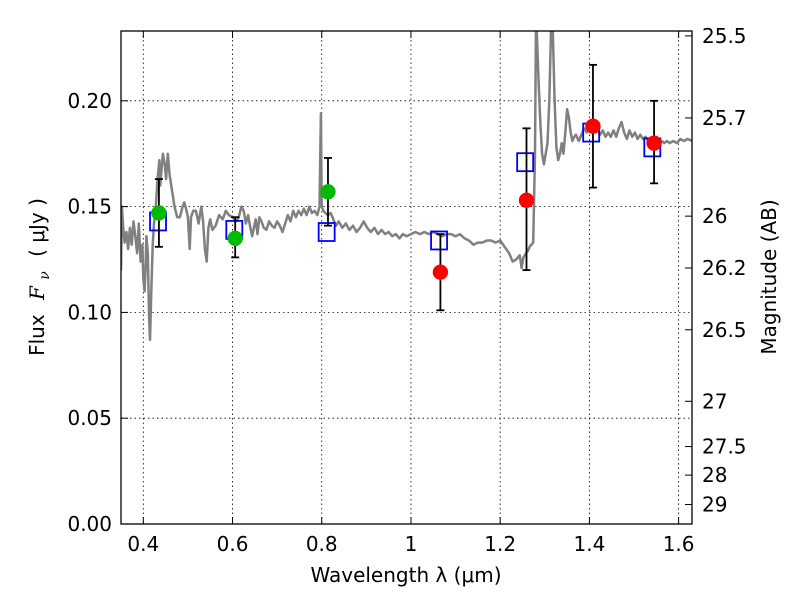 The width and height of the screenshot is (800, 600). Describe the element at coordinates (411, 544) in the screenshot. I see `x-tick-label: 1` at that location.